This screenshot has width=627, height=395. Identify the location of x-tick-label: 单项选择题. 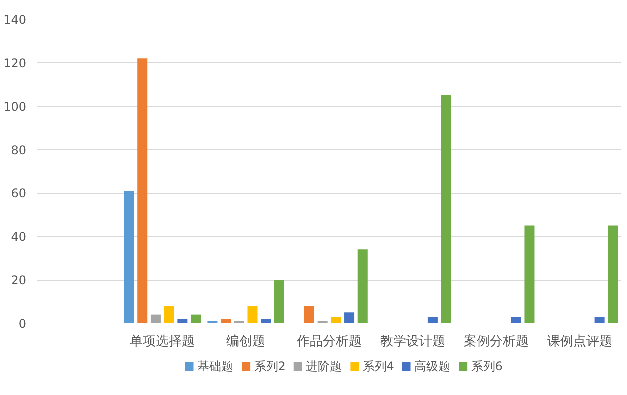
(163, 342).